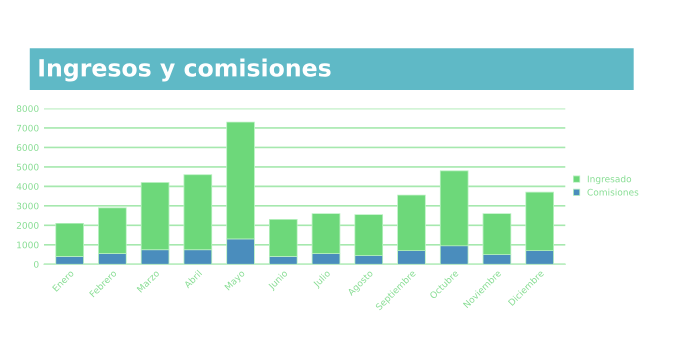 The width and height of the screenshot is (677, 350). I want to click on y-tick-label: 2000, so click(27, 225).